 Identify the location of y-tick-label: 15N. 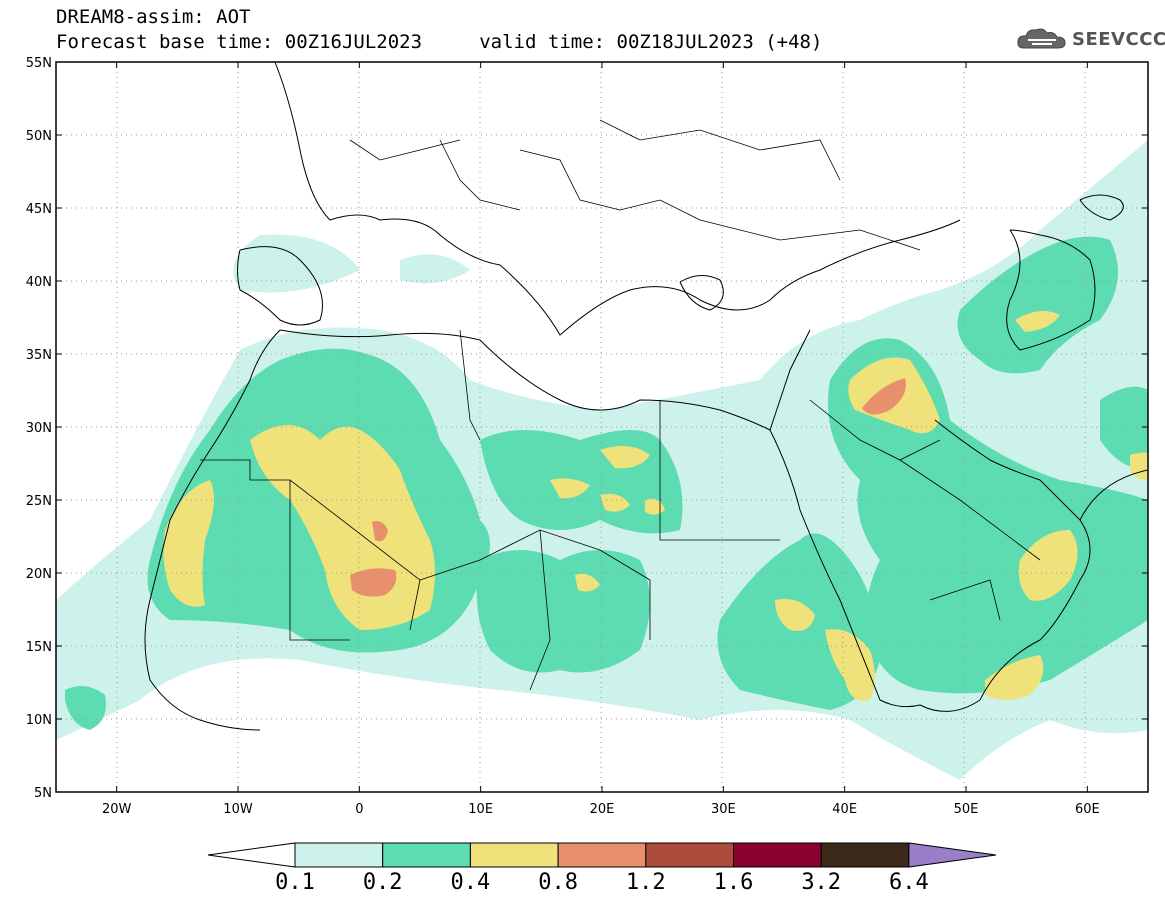
(39, 647).